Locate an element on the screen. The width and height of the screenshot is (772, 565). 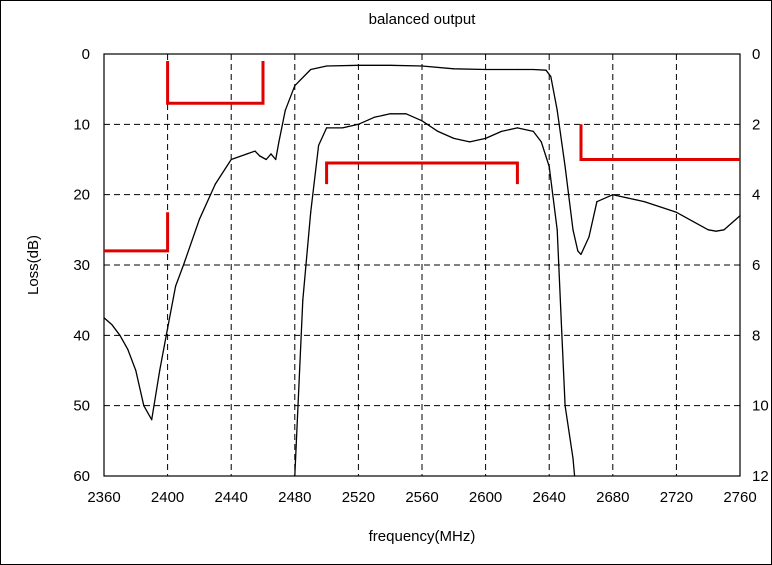
right-y-tick-label: 6 is located at coordinates (756, 265).